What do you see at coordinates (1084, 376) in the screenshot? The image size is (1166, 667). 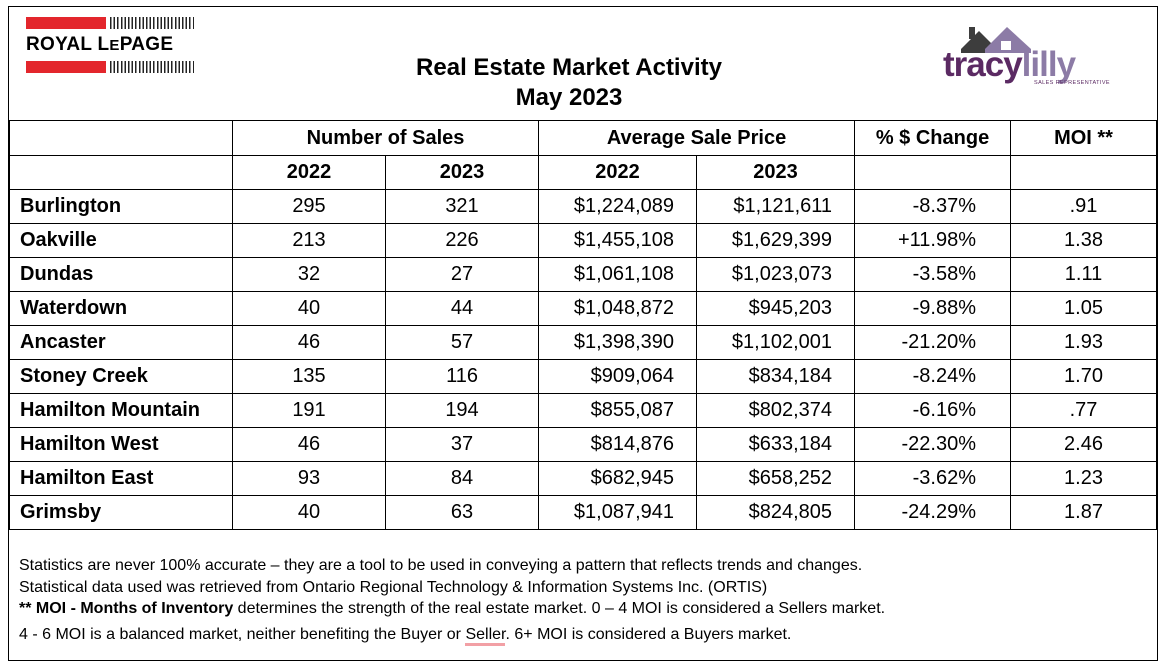 I see `moi-cell: 1.70` at bounding box center [1084, 376].